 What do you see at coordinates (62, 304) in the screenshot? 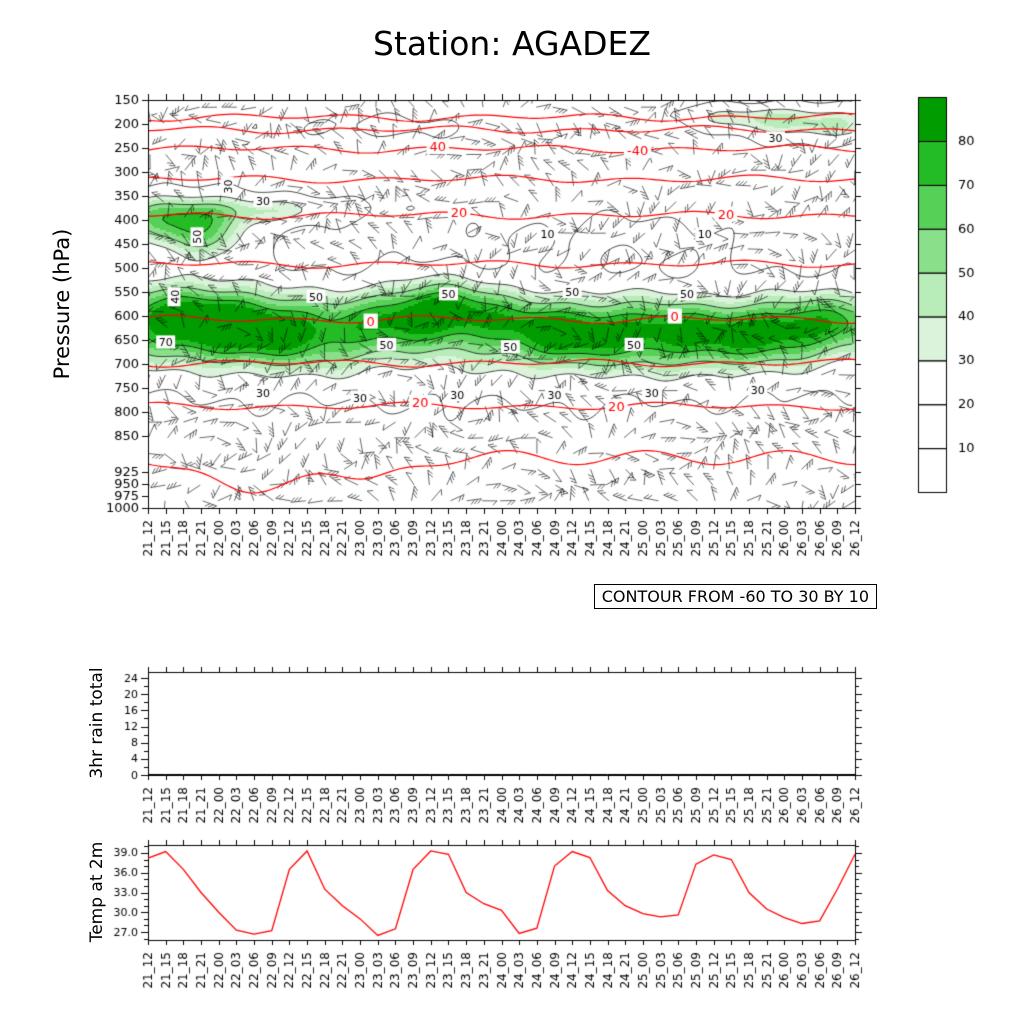
I see `pressure-axis-label: Pressure (hPa)` at bounding box center [62, 304].